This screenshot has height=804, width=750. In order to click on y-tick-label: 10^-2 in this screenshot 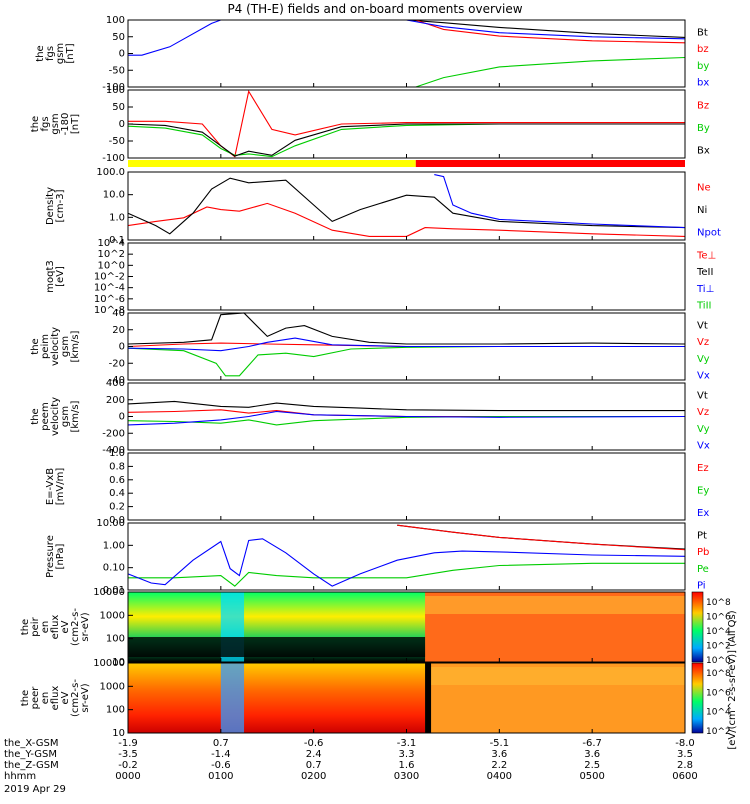, I will do `click(109, 277)`.